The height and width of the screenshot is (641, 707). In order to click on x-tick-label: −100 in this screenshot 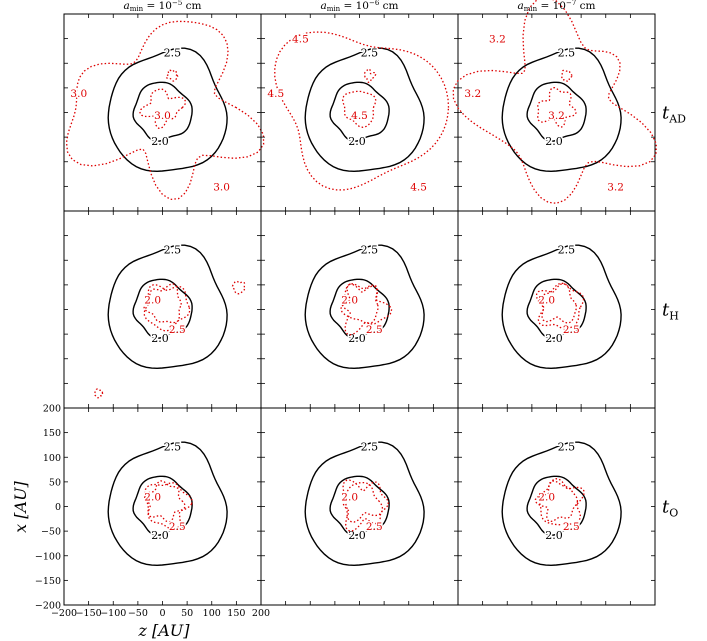, I will do `click(113, 613)`.